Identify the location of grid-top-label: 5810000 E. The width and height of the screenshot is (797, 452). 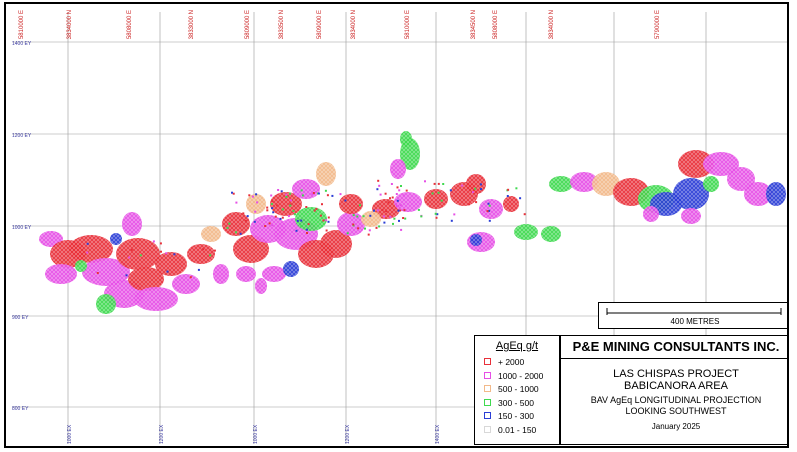
(408, 24).